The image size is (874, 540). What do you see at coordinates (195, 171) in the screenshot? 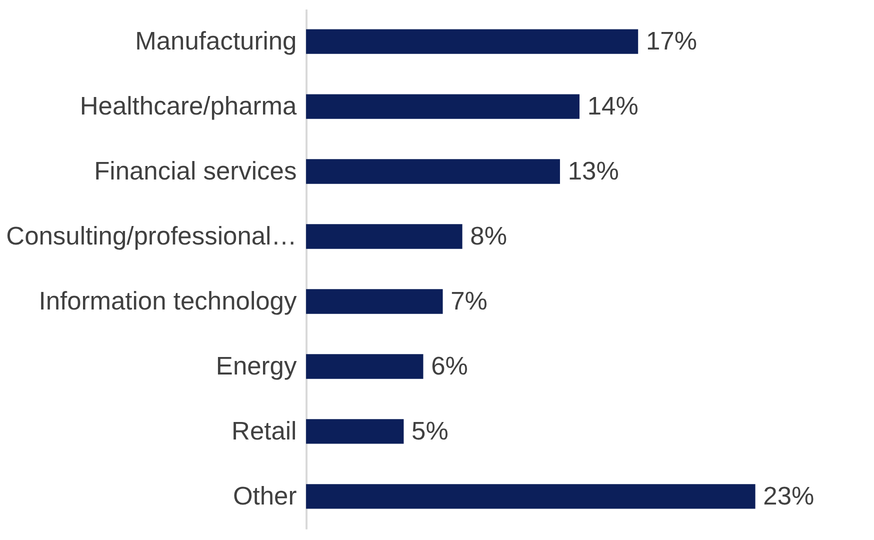
I see `y-tick-label: Financial services` at bounding box center [195, 171].